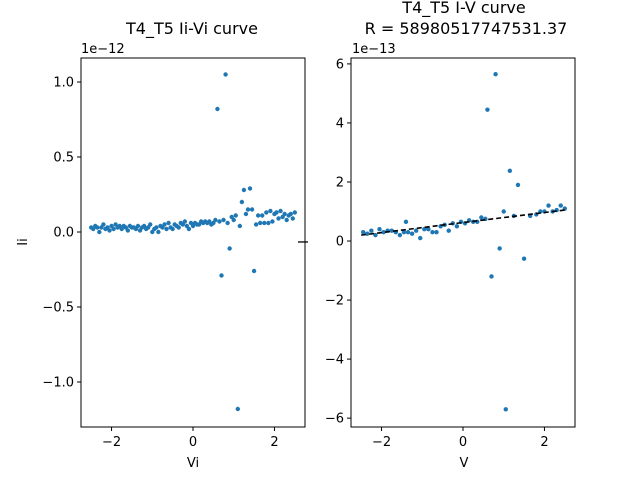  What do you see at coordinates (334, 360) in the screenshot?
I see `chart-i-v-y-tick-label: −4` at bounding box center [334, 360].